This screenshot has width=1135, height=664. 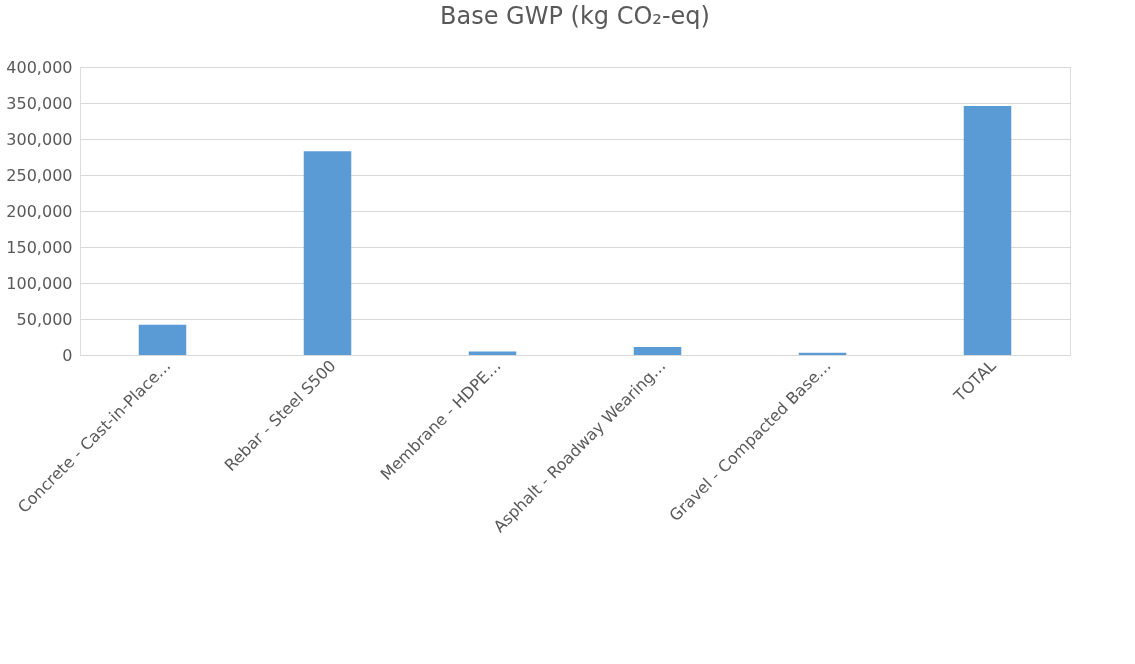 What do you see at coordinates (39, 175) in the screenshot?
I see `y-tick-label: 250,000` at bounding box center [39, 175].